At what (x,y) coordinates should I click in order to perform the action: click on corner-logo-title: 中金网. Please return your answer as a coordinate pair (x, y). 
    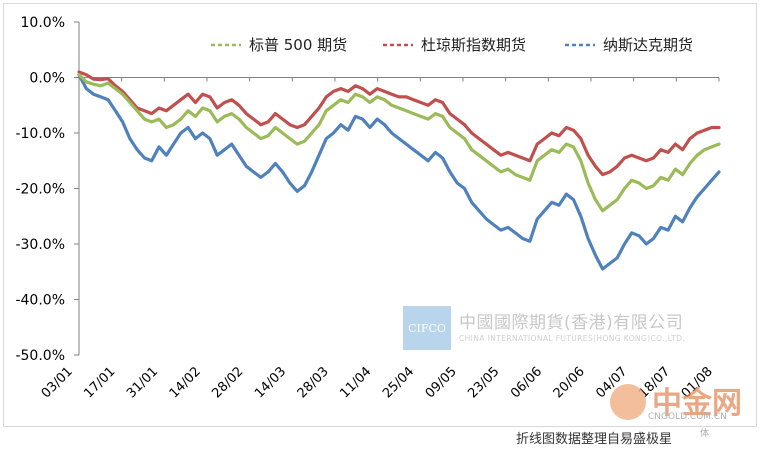
    Looking at the image, I should click on (697, 403).